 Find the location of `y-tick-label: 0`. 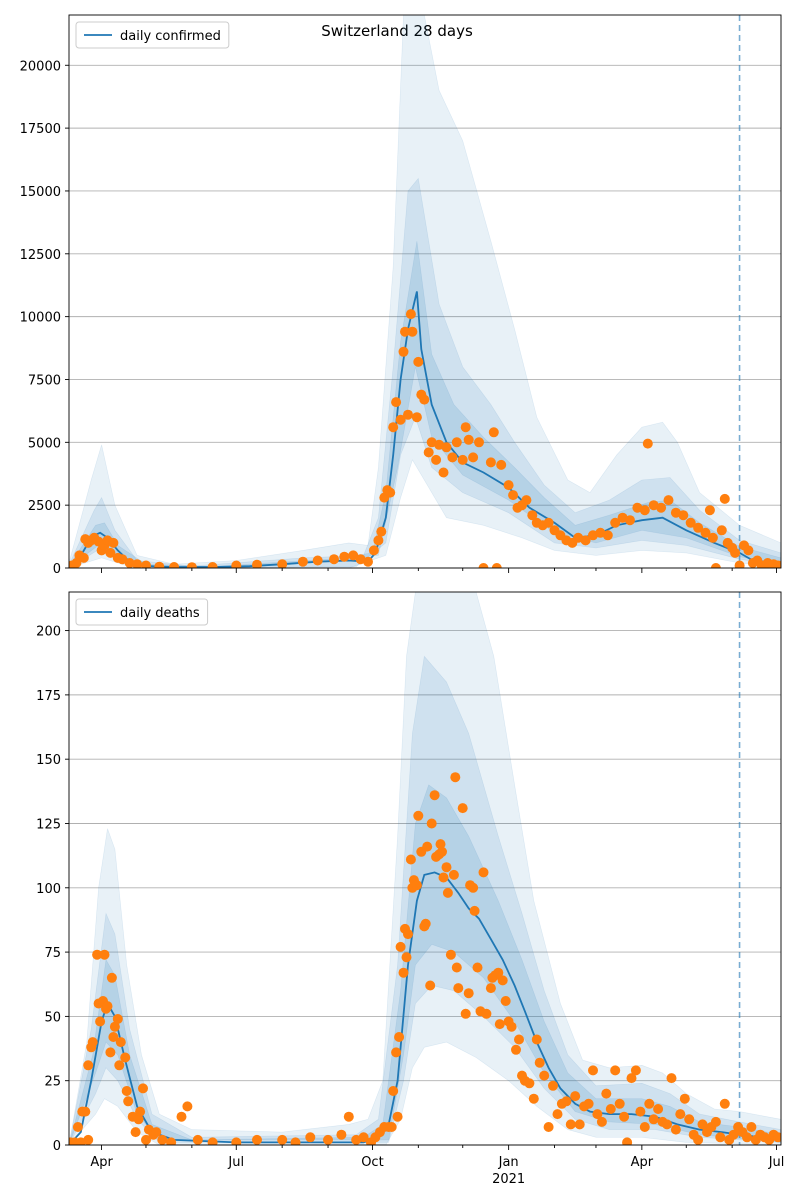

y-tick-label: 0 is located at coordinates (57, 1146).